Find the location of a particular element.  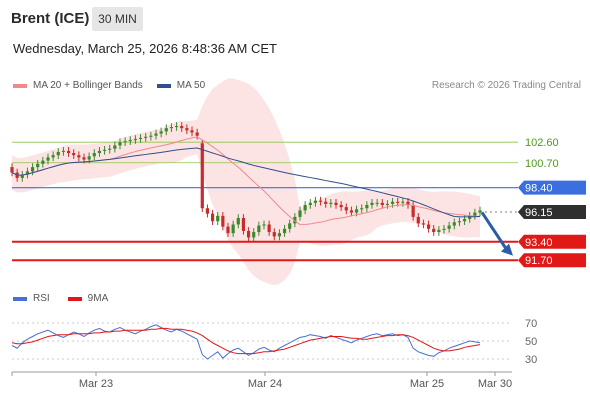

level-tag-93.40 is located at coordinates (552, 241).